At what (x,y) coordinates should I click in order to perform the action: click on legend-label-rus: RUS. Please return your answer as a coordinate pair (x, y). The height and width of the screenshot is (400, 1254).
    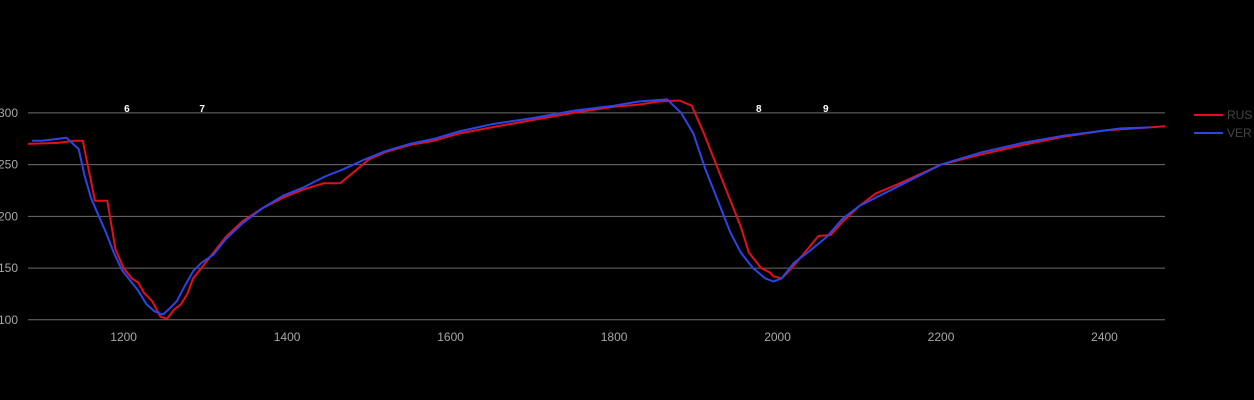
    Looking at the image, I should click on (1239, 115).